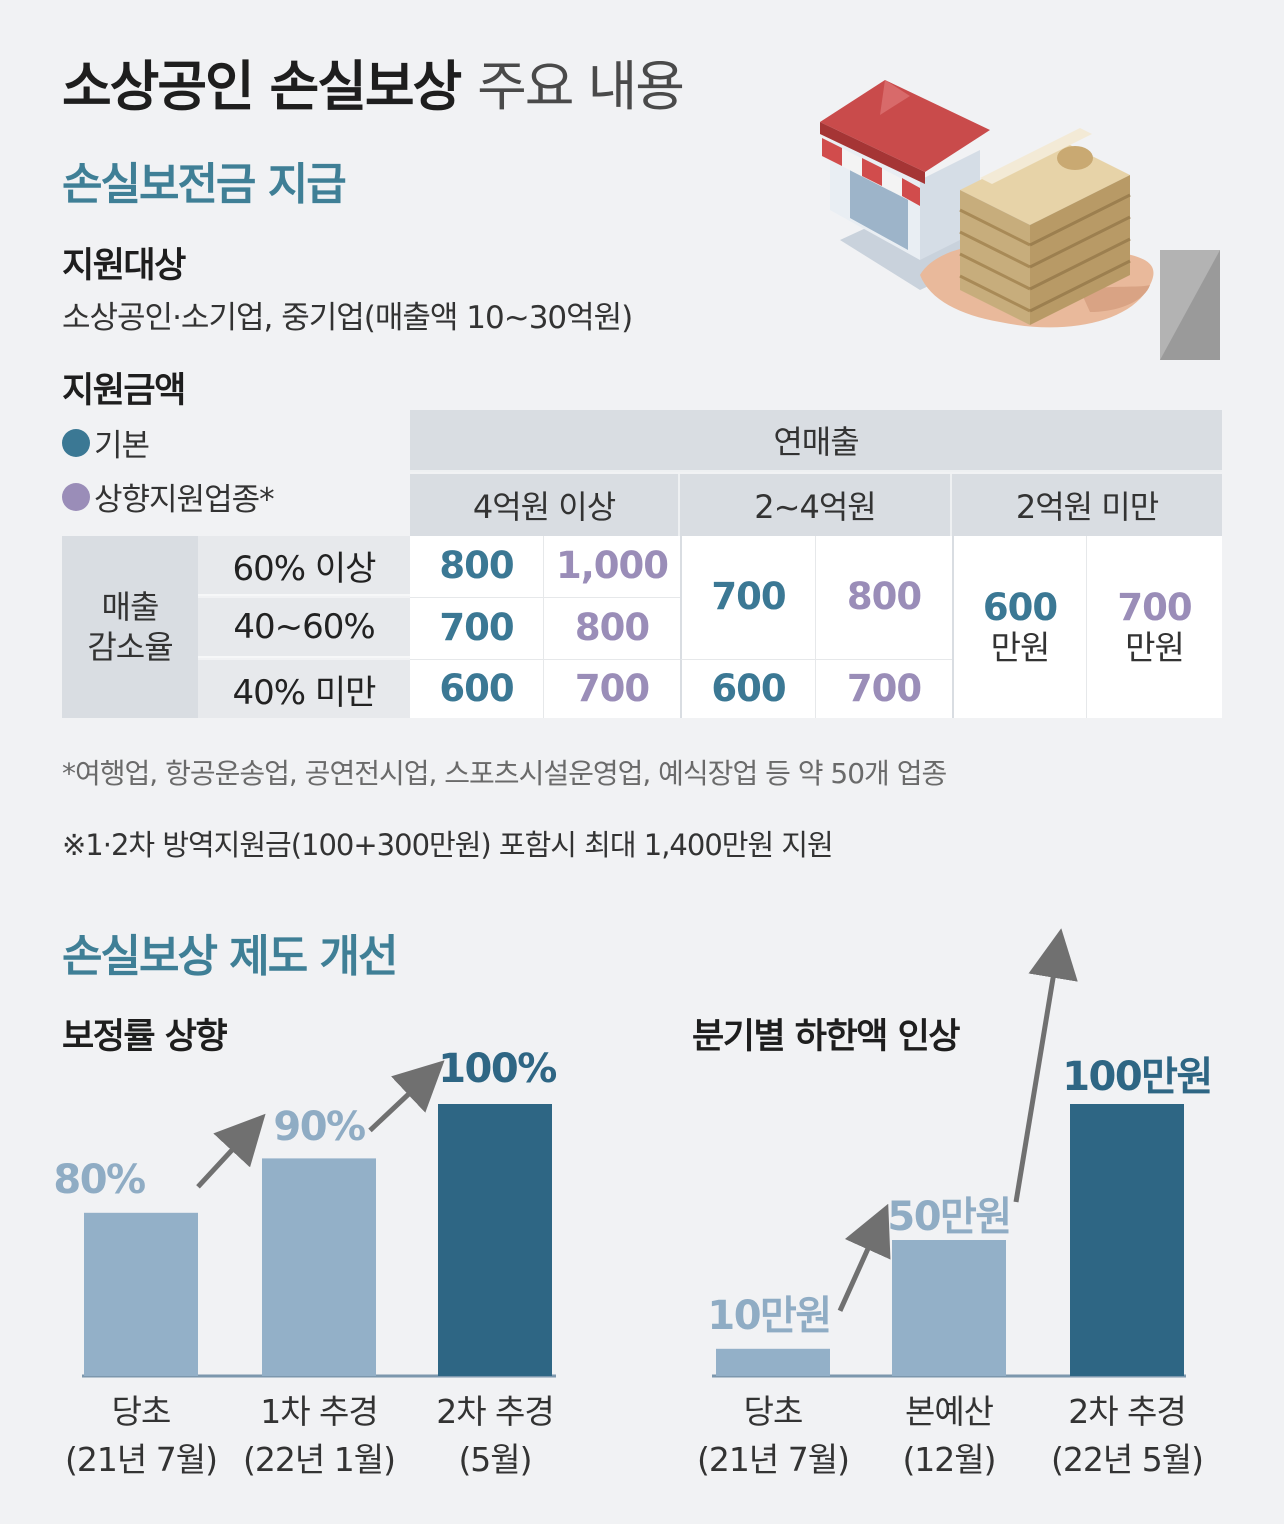 The width and height of the screenshot is (1284, 1524). I want to click on legend-upgraded-label: 상향지원업종*, so click(184, 500).